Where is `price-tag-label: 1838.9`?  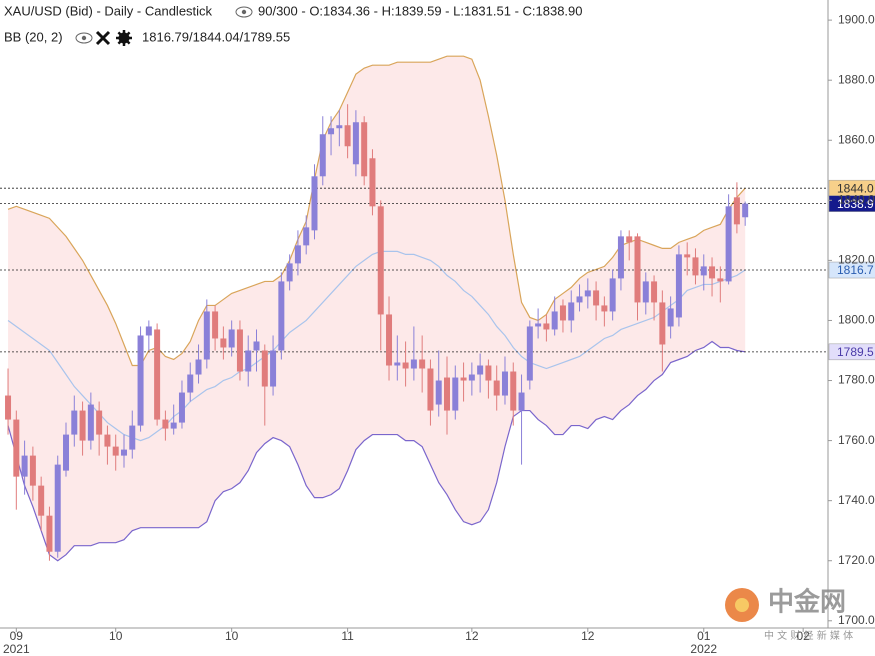 price-tag-label: 1838.9 is located at coordinates (855, 204).